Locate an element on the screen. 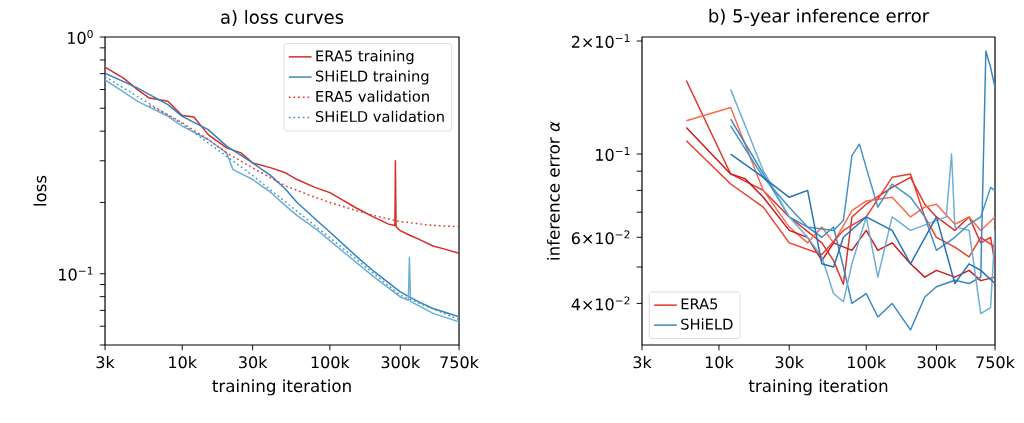 The image size is (1024, 423). legend-label: SHiELD is located at coordinates (707, 324).